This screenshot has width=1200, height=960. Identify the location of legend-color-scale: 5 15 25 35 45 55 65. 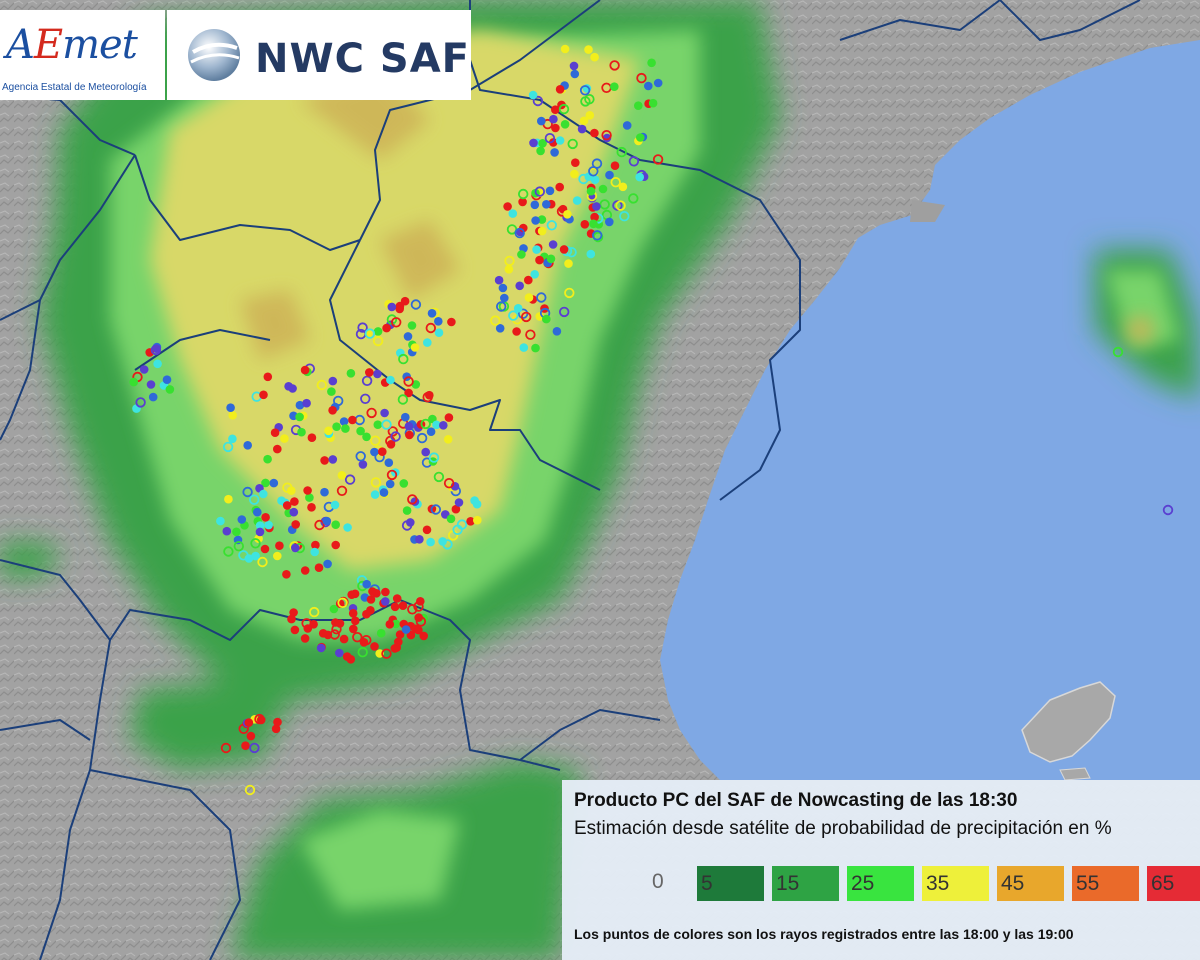
(948, 883).